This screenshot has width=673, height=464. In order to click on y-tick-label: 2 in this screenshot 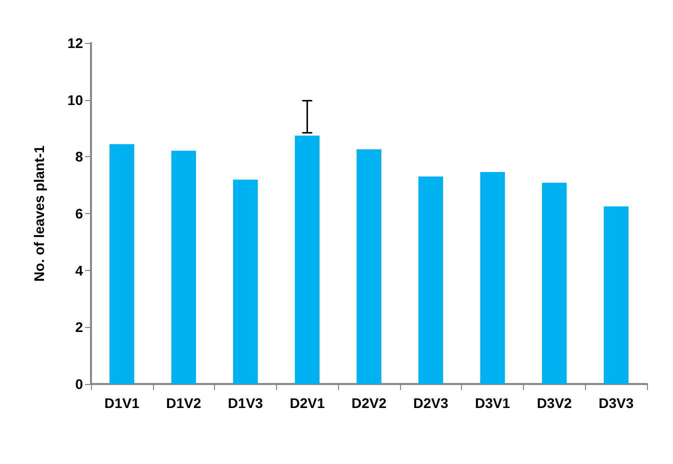, I will do `click(79, 327)`.